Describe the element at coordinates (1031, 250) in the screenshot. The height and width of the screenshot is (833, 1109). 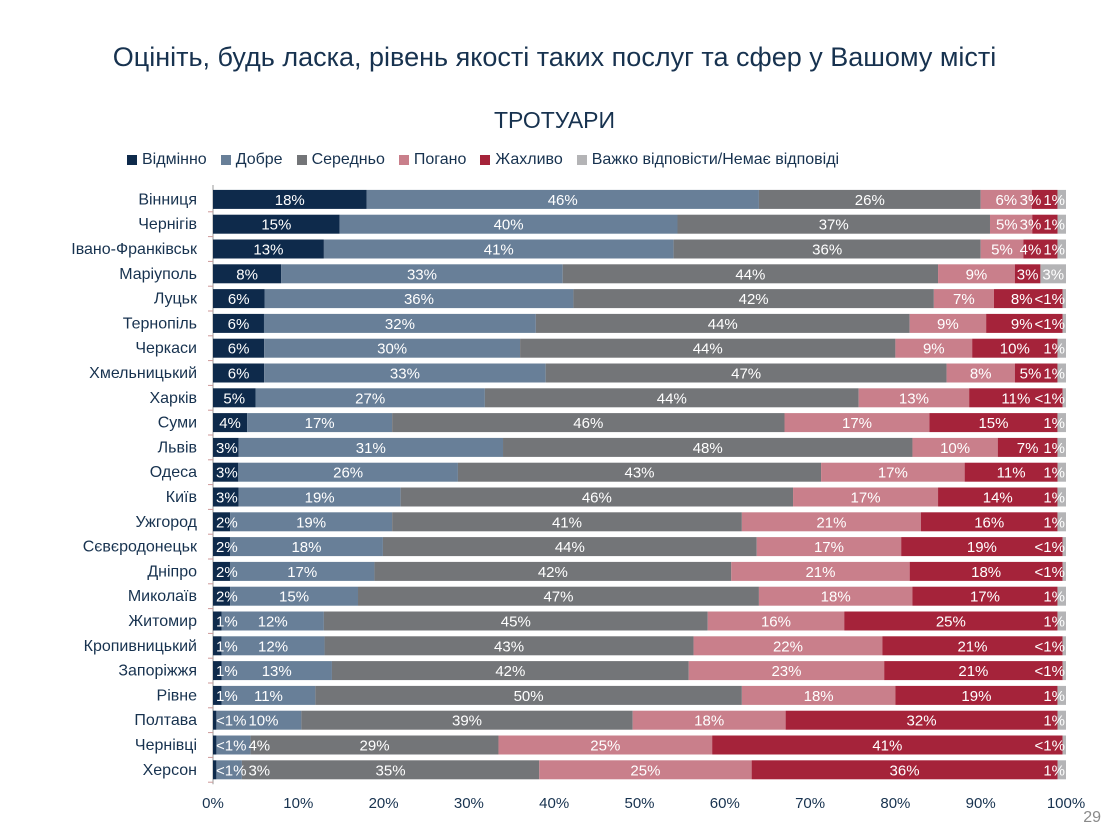
I see `data-label: 4%` at that location.